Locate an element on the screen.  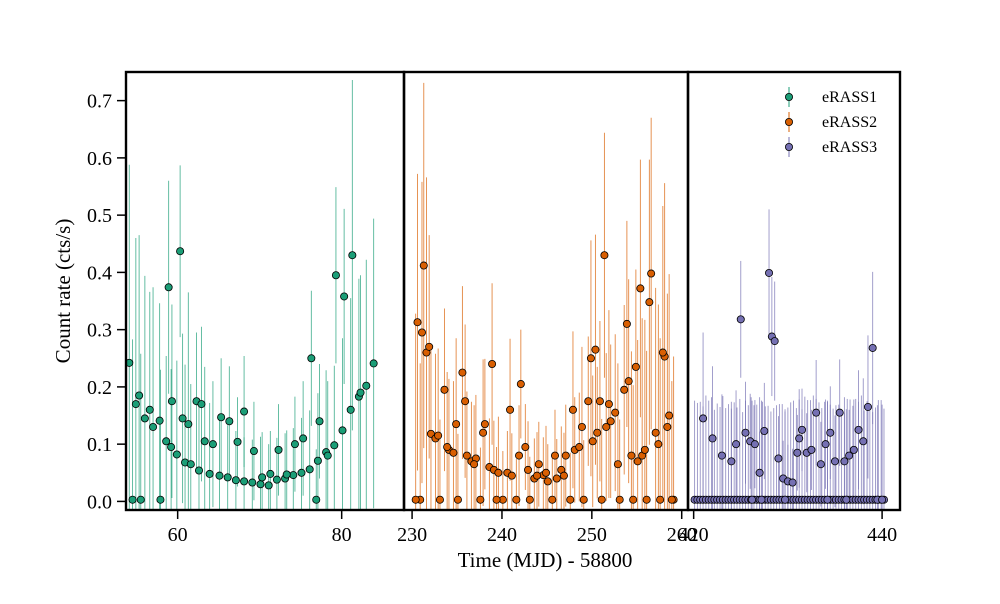
points-eRASS1 is located at coordinates (251, 375).